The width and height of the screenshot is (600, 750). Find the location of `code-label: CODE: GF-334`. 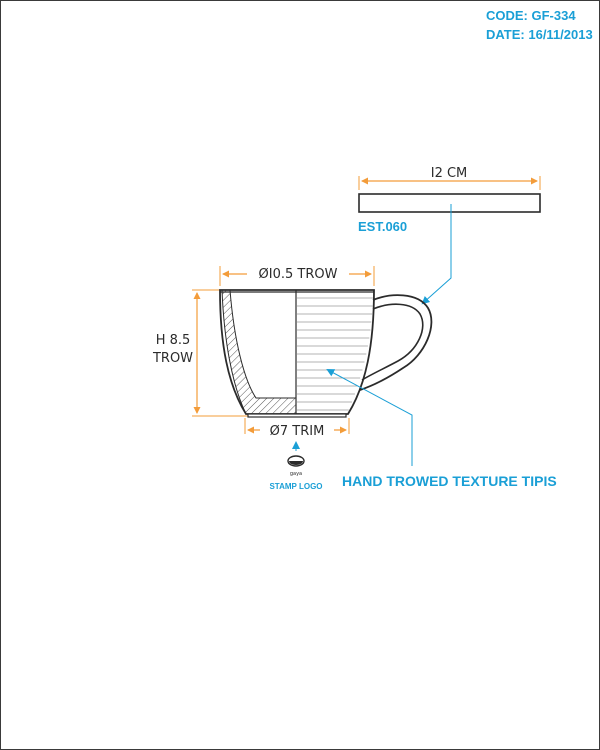

code-label: CODE: GF-334 is located at coordinates (531, 15).